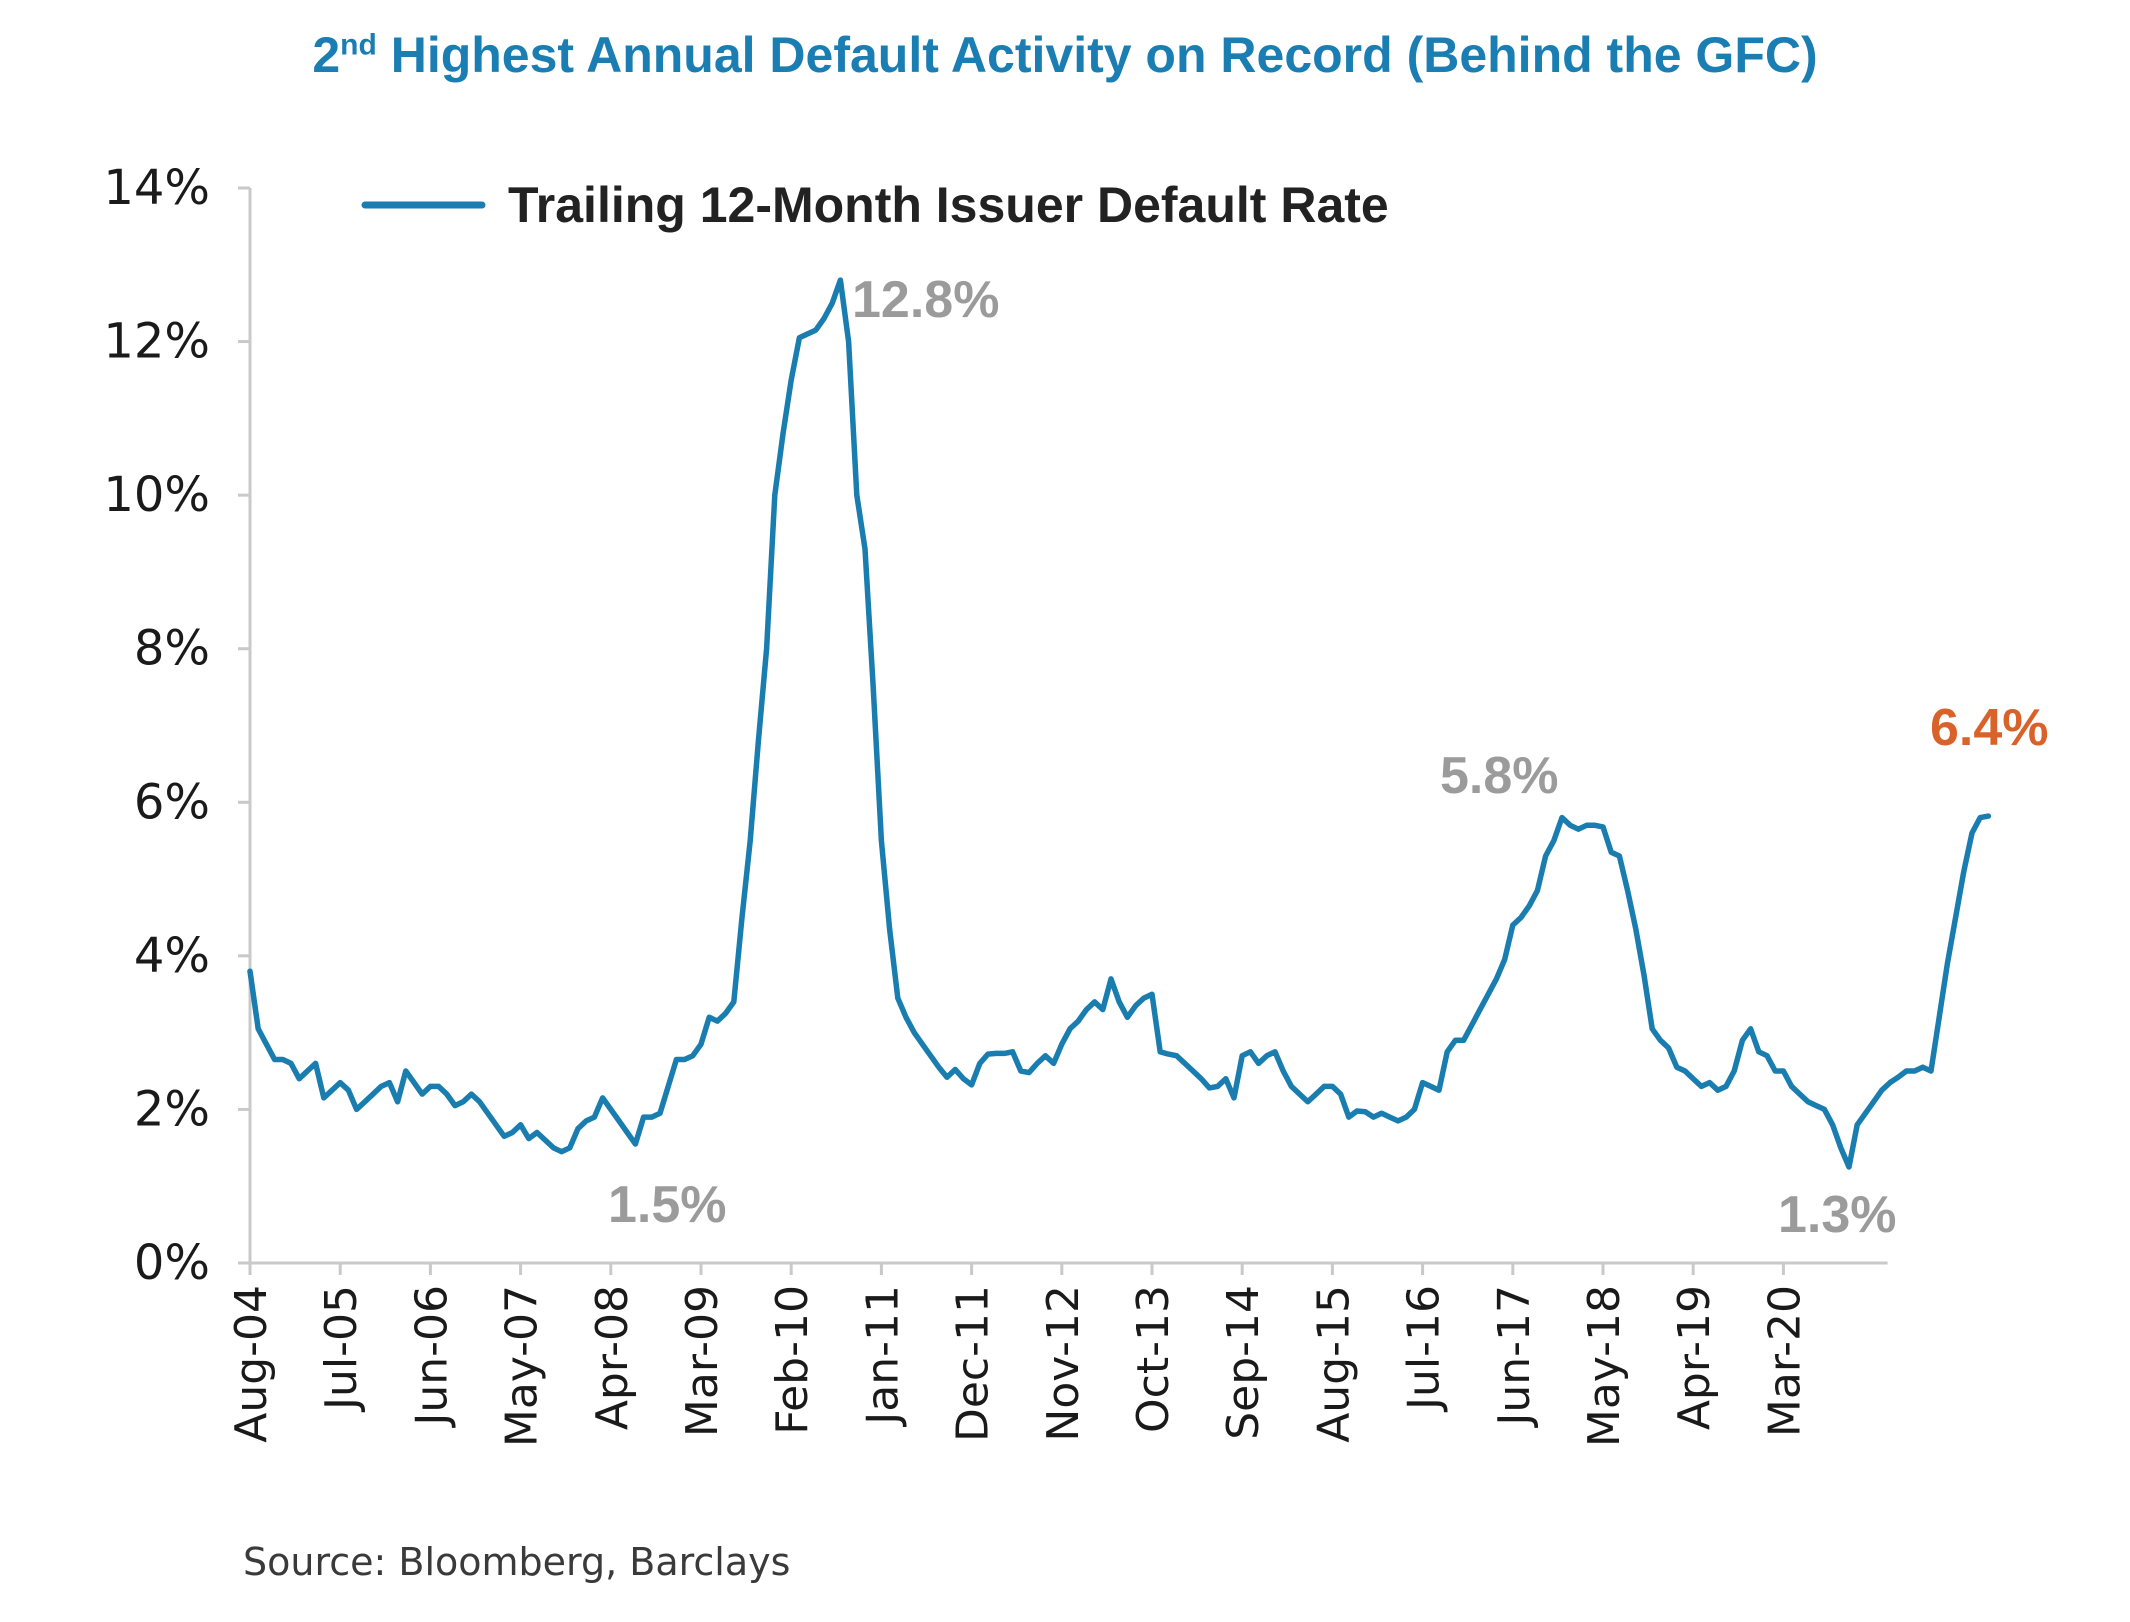 This screenshot has height=1622, width=2130. What do you see at coordinates (358, 45) in the screenshot?
I see `title-ordinal-suffix: nd` at bounding box center [358, 45].